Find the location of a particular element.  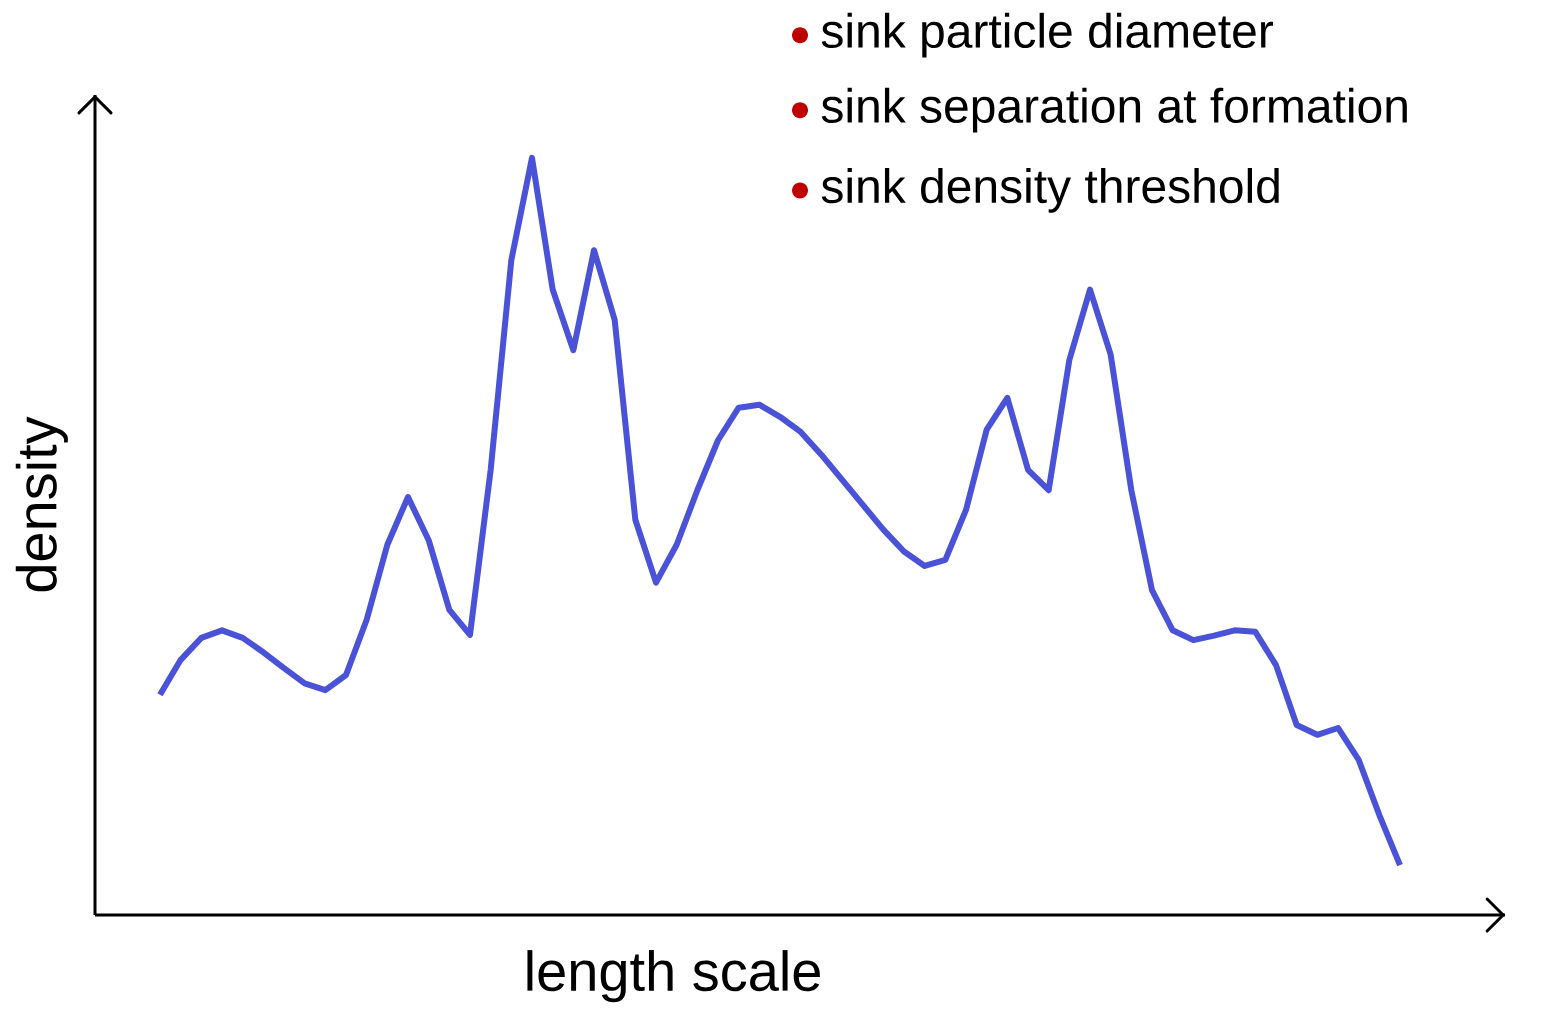

text: sink separation at formation is located at coordinates (1114, 110).